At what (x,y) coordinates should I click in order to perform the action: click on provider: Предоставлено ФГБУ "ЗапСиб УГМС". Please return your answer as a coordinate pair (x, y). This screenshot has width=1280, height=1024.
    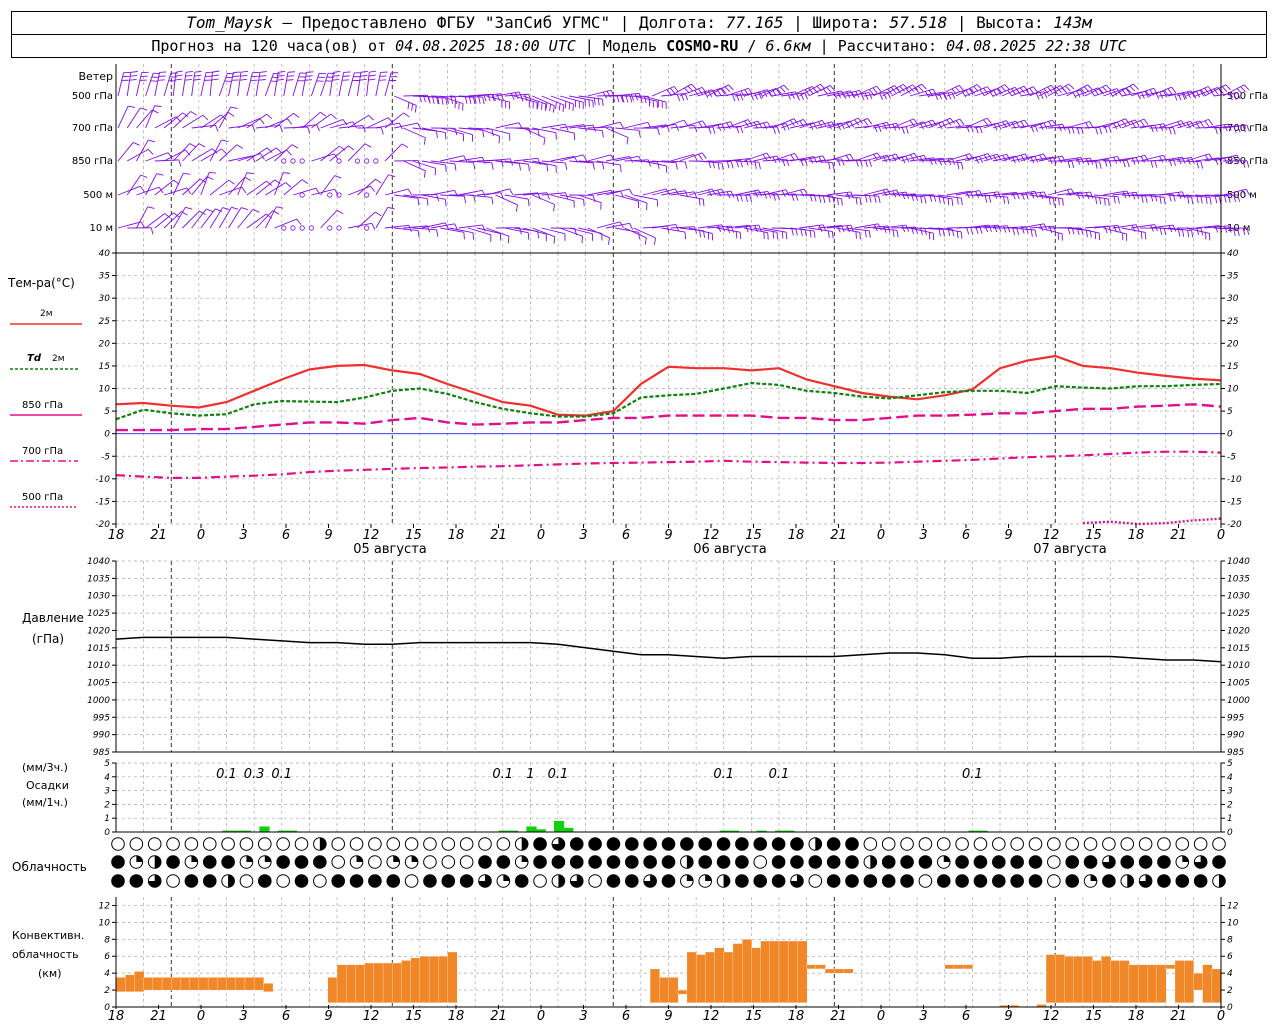
    Looking at the image, I should click on (456, 22).